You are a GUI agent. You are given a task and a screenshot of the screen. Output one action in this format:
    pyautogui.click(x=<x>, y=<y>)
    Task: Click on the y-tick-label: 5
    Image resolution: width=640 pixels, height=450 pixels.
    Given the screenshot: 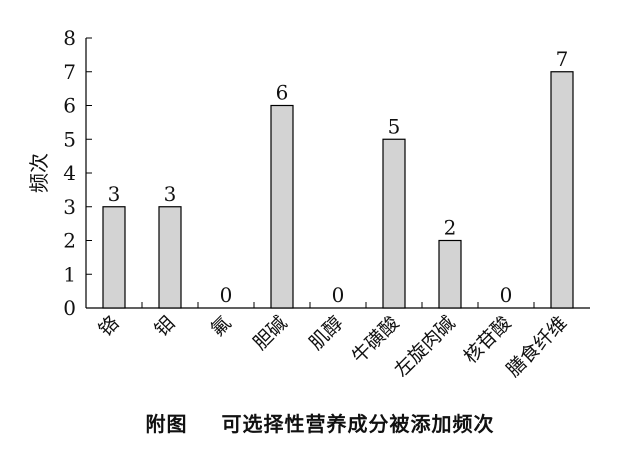 What is the action you would take?
    pyautogui.click(x=69, y=139)
    